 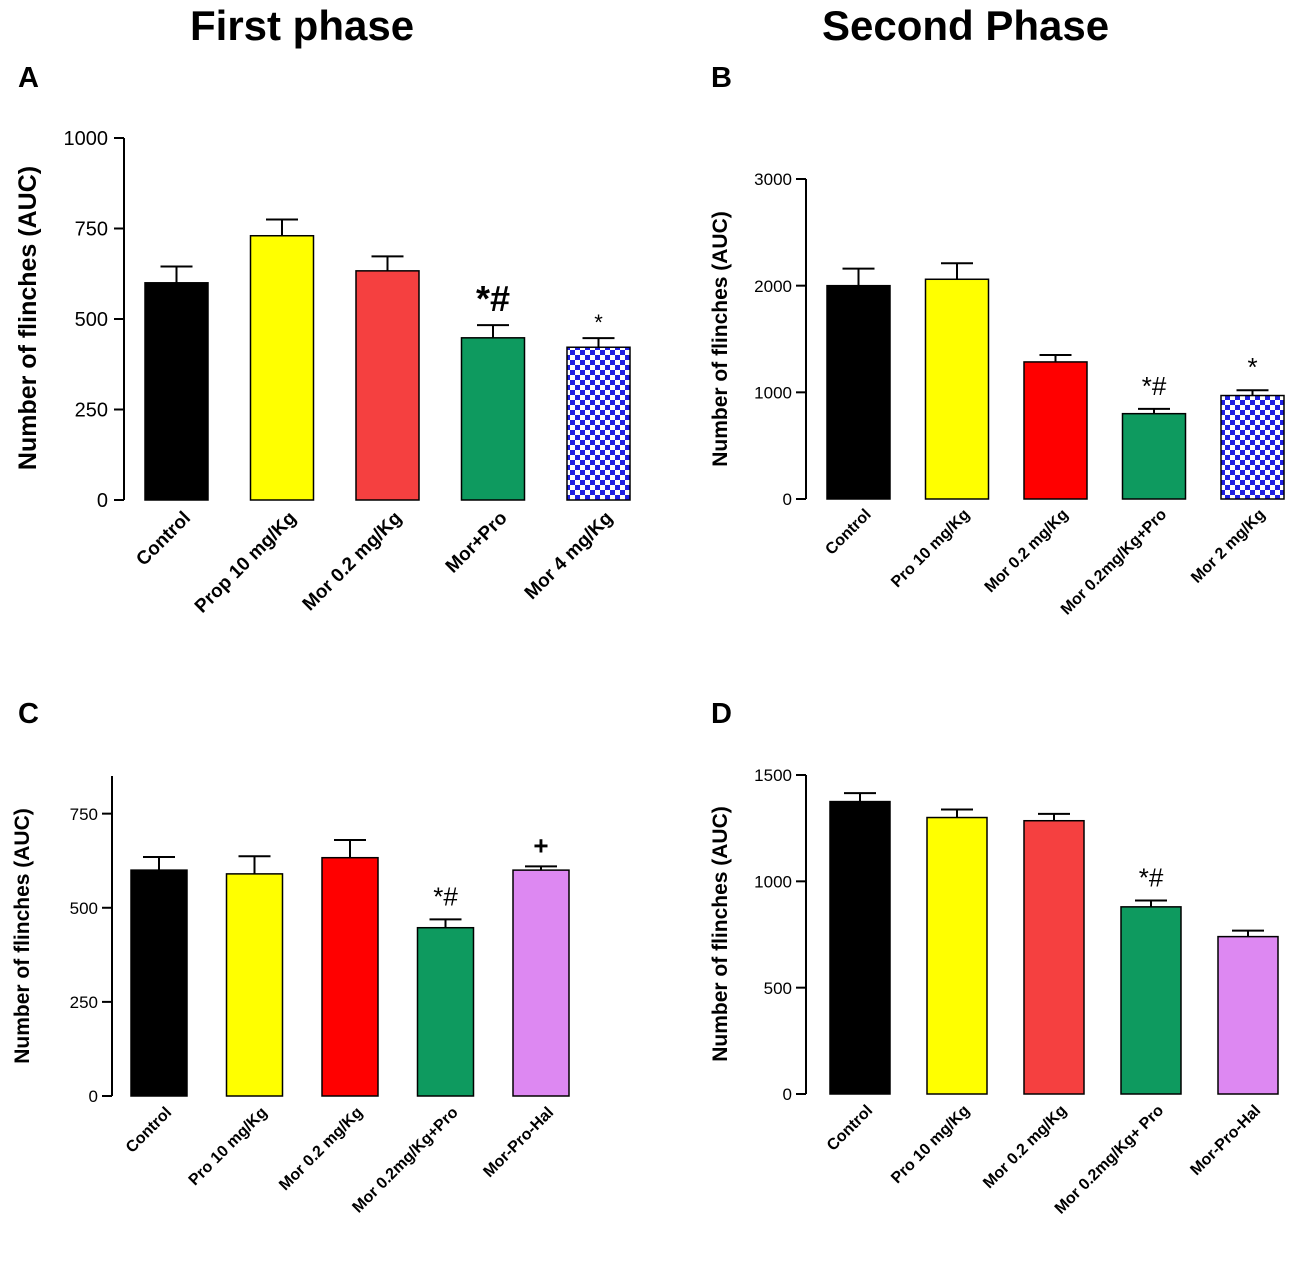 I want to click on category-label: Mor+Pro, so click(x=477, y=543).